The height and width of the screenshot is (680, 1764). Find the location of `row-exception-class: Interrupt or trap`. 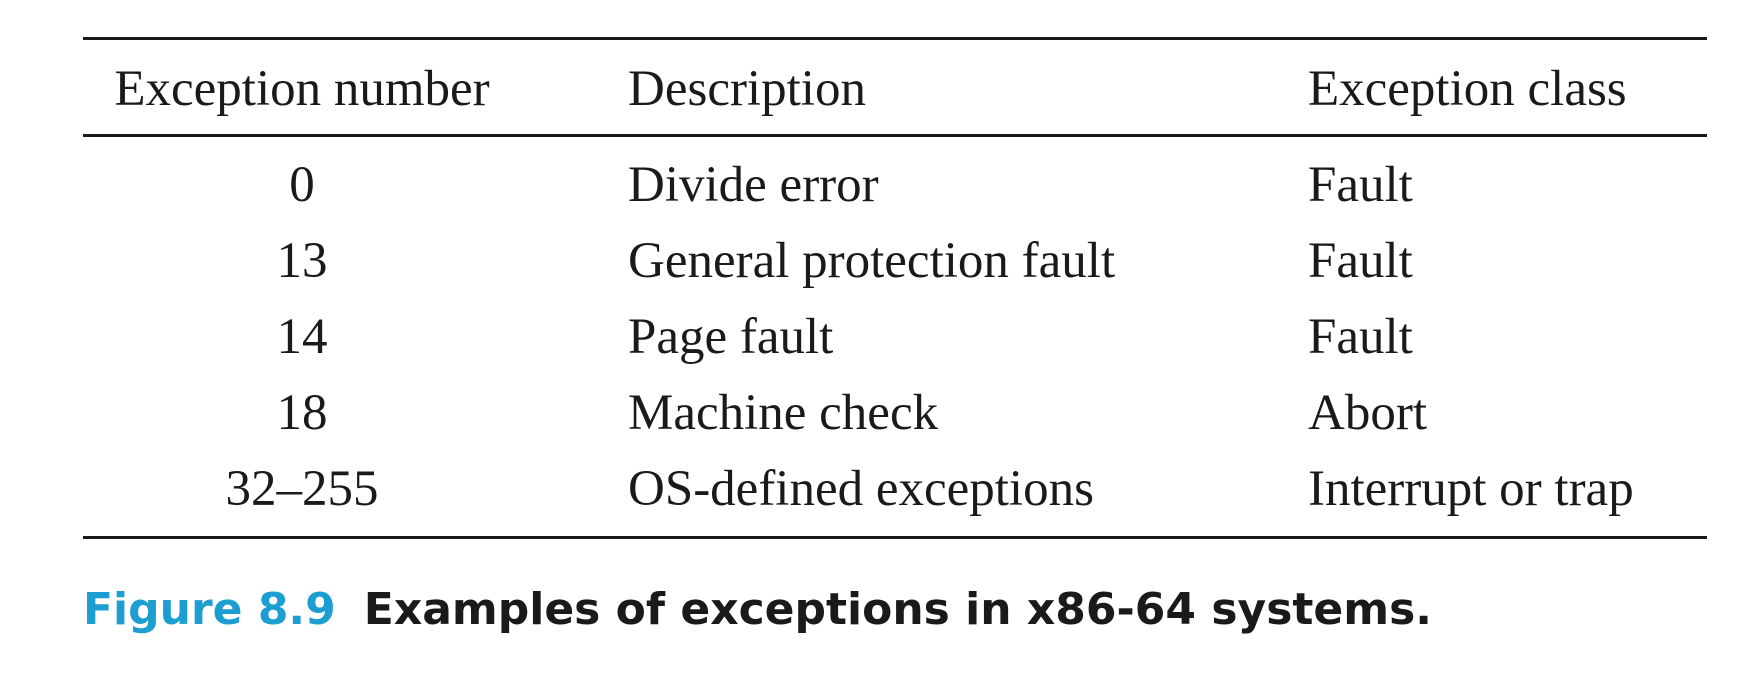

row-exception-class: Interrupt or trap is located at coordinates (1471, 489).